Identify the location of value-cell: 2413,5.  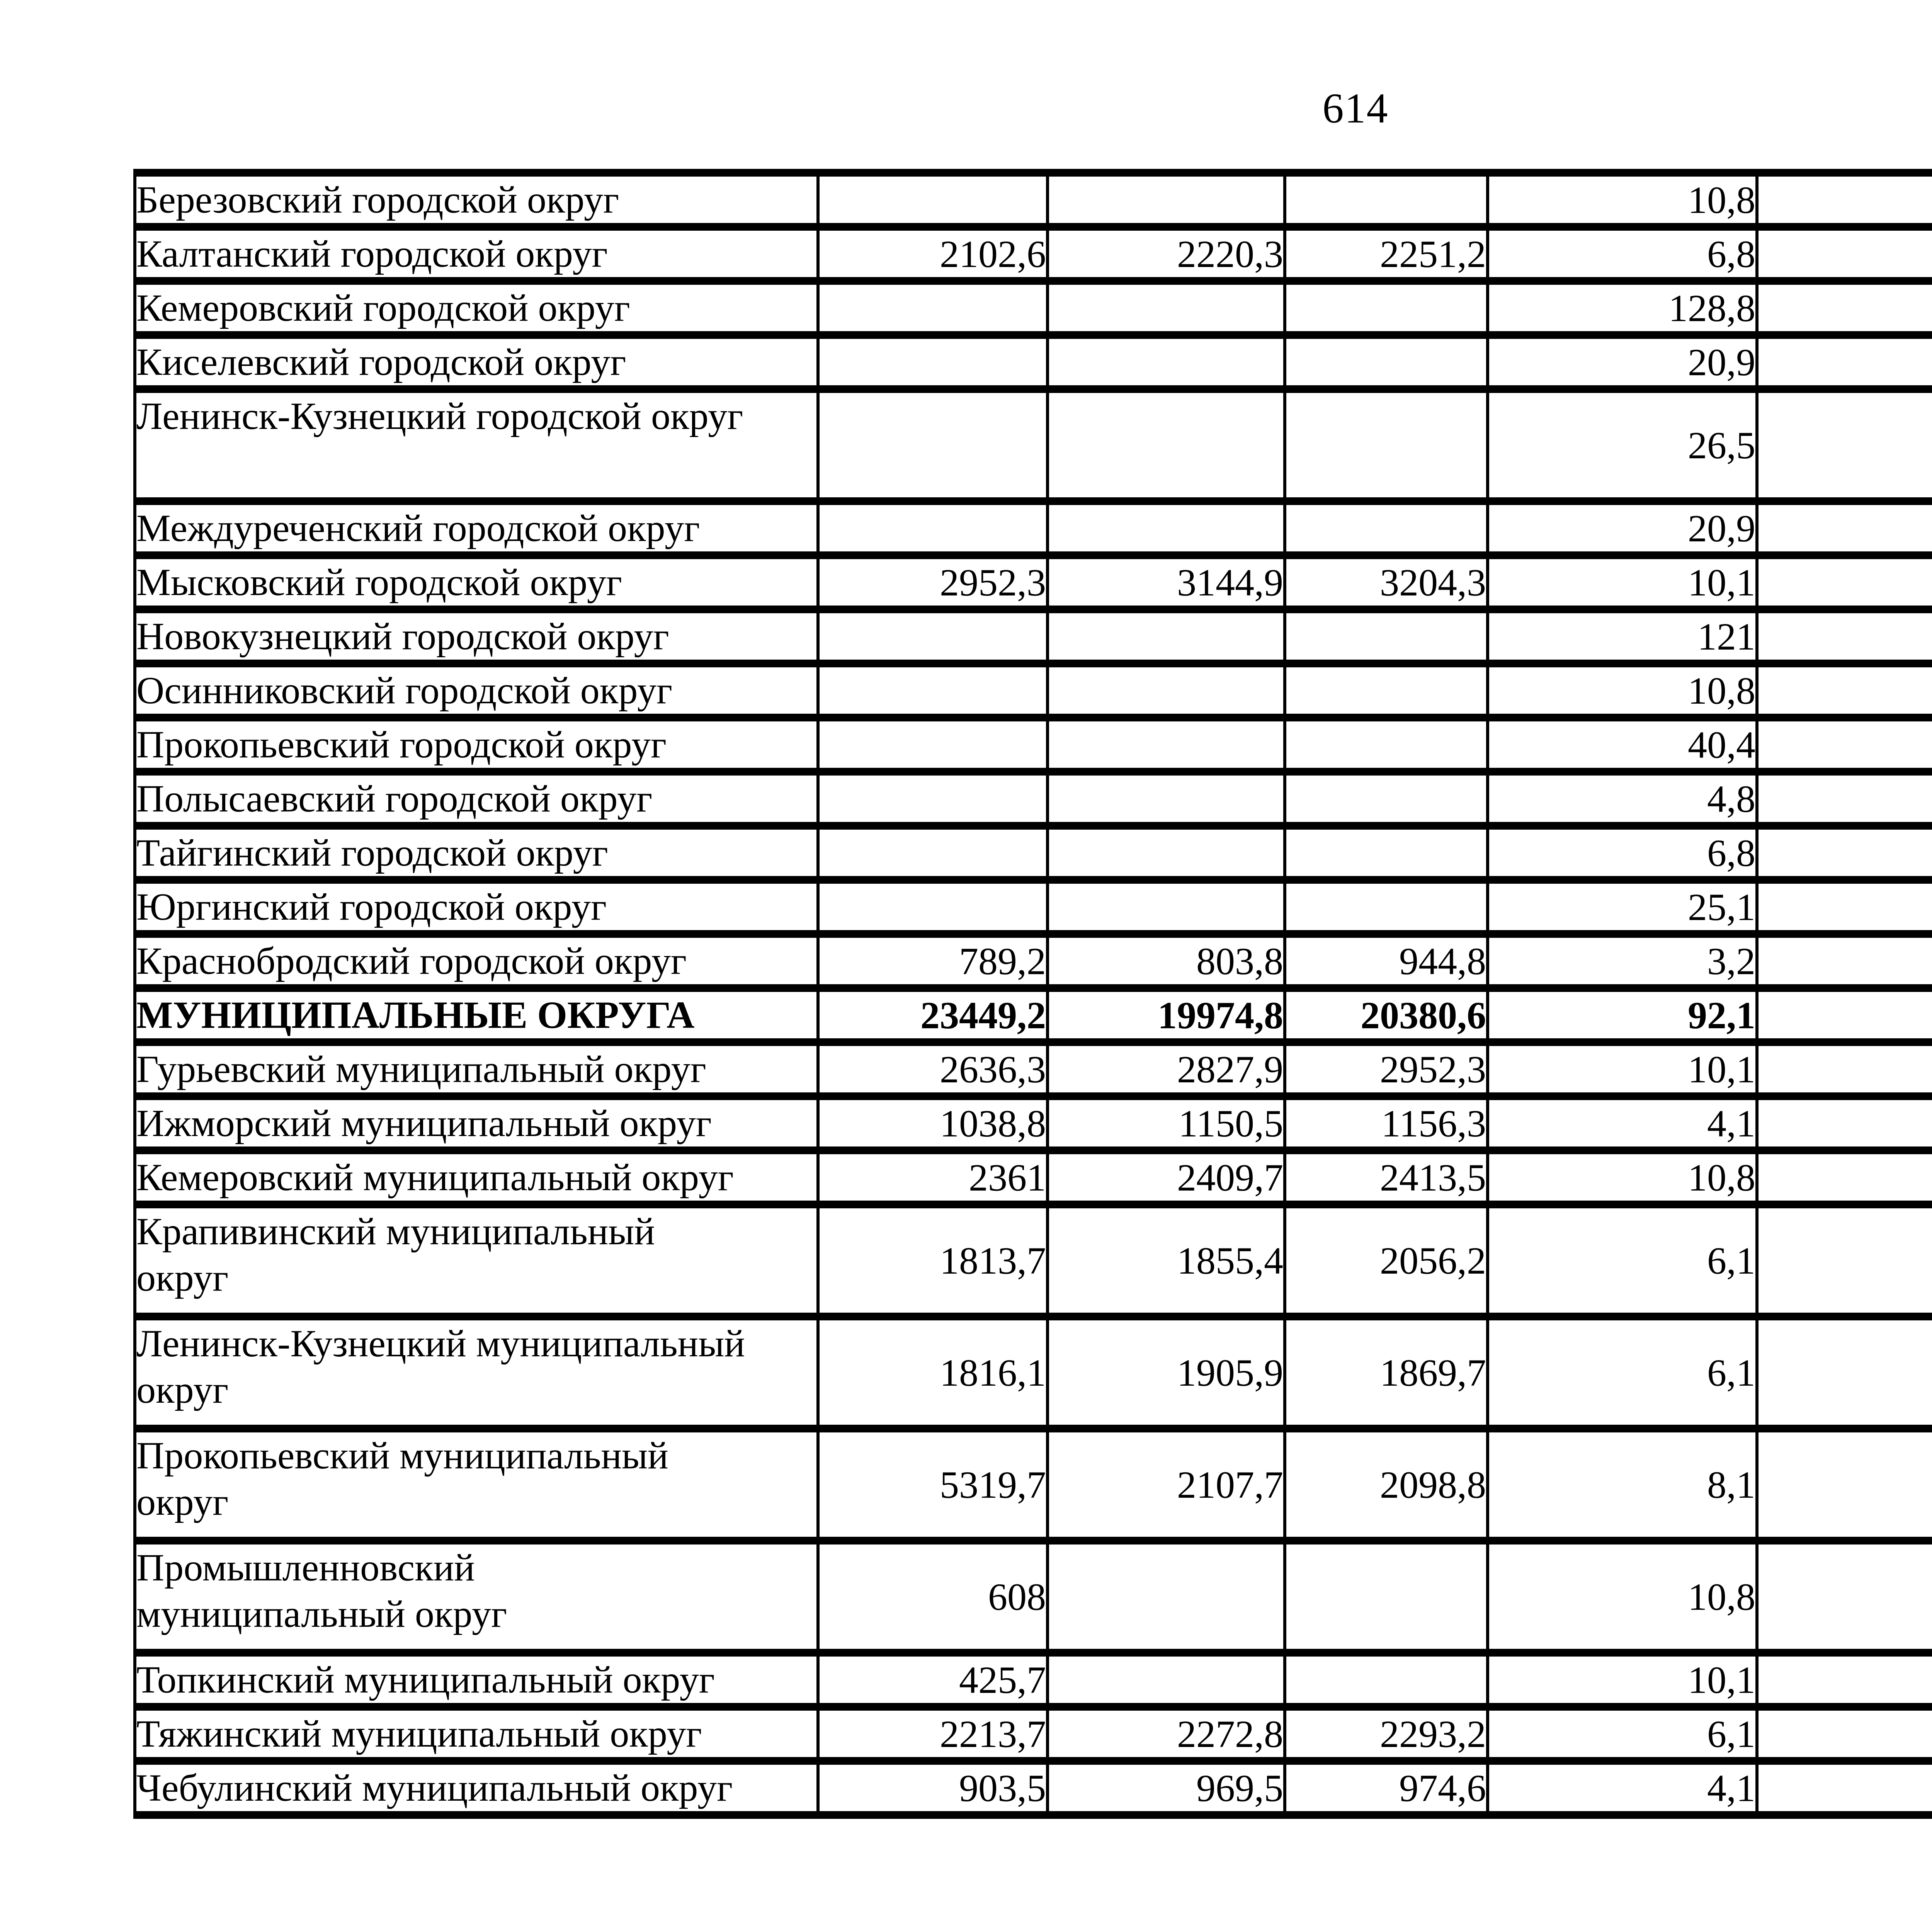
(1386, 1177).